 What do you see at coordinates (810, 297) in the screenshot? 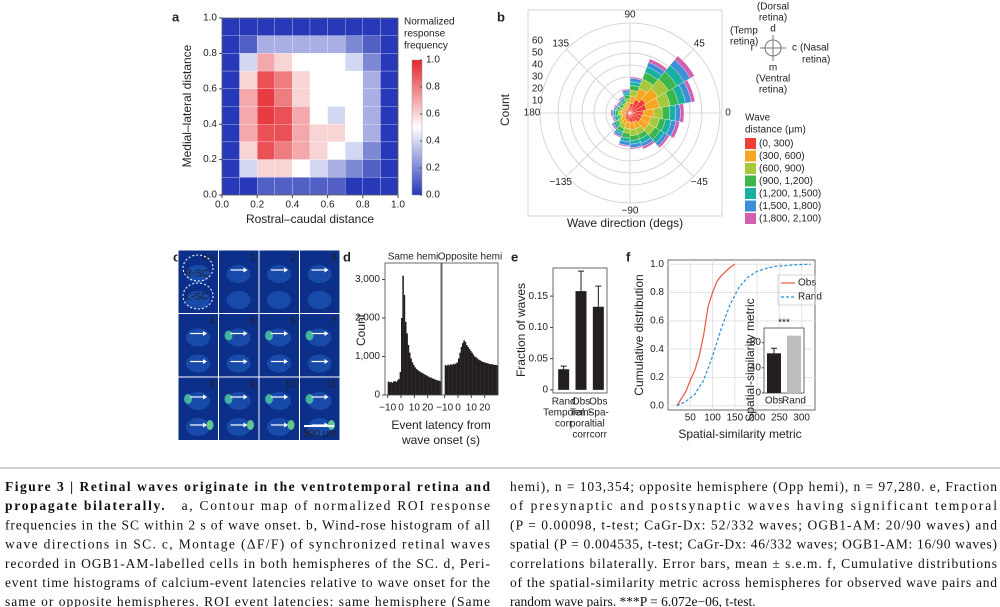
I see `legend-label: Rand` at bounding box center [810, 297].